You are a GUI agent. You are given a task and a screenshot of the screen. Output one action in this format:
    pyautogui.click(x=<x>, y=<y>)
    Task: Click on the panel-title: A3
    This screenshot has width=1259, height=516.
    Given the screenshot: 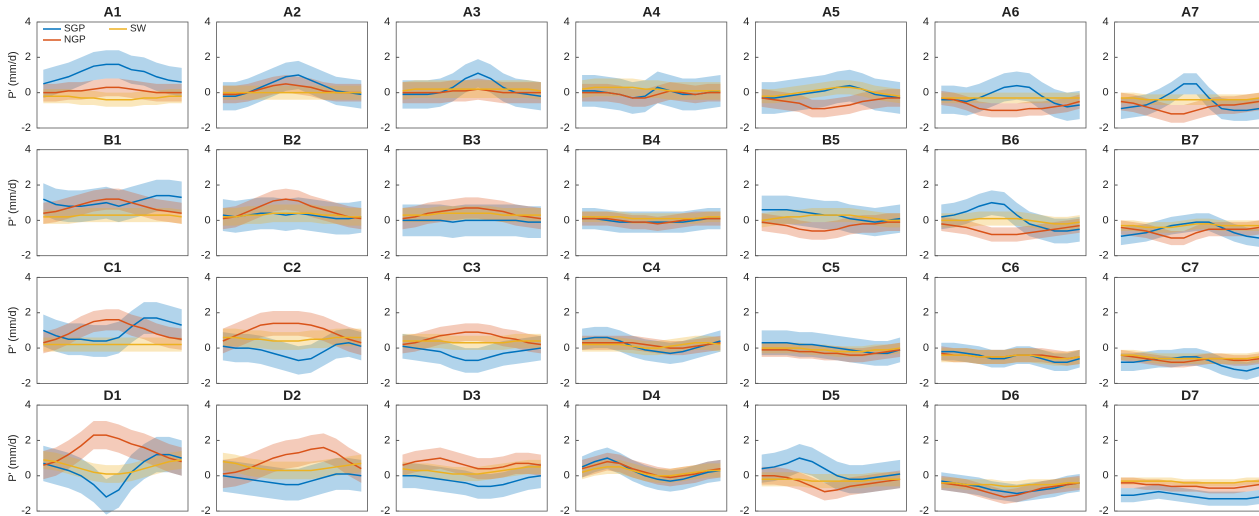 What is the action you would take?
    pyautogui.click(x=472, y=12)
    